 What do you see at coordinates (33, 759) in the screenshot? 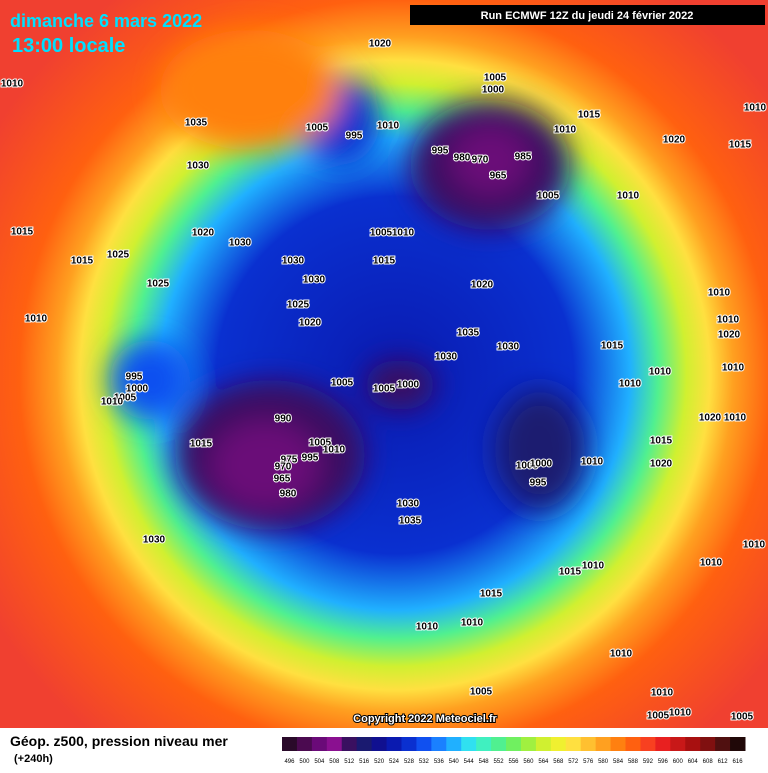
I see `lead-time: (+240h)` at bounding box center [33, 759].